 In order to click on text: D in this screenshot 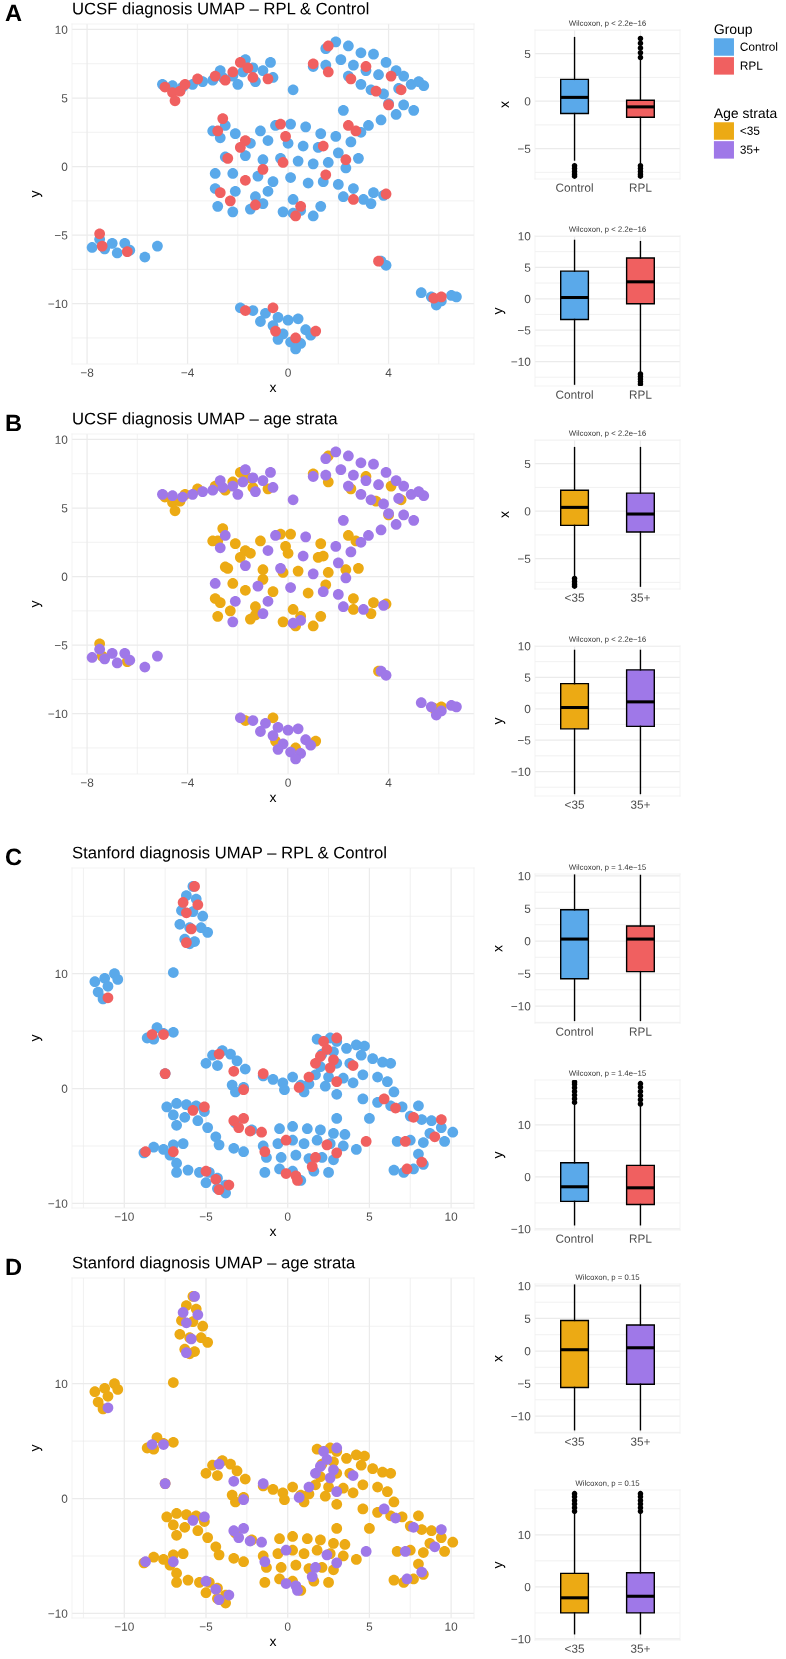, I will do `click(14, 1267)`.